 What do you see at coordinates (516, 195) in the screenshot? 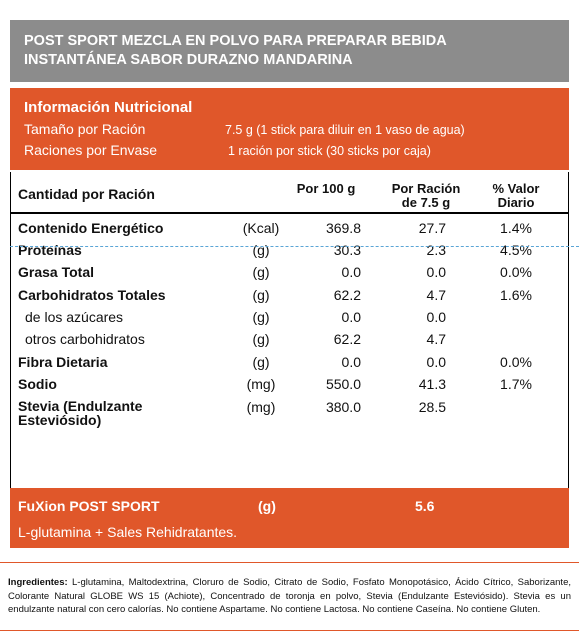
I see `column-header: % Valor Diario` at bounding box center [516, 195].